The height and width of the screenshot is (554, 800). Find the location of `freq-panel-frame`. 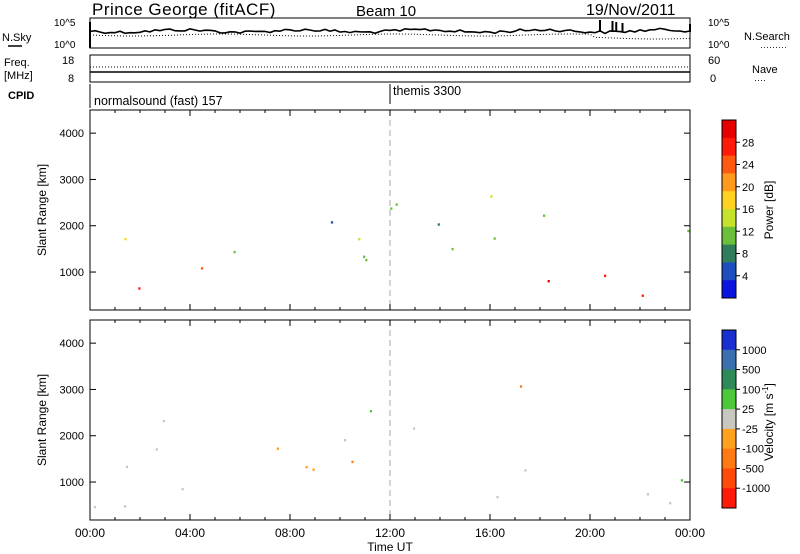

freq-panel-frame is located at coordinates (390, 68).